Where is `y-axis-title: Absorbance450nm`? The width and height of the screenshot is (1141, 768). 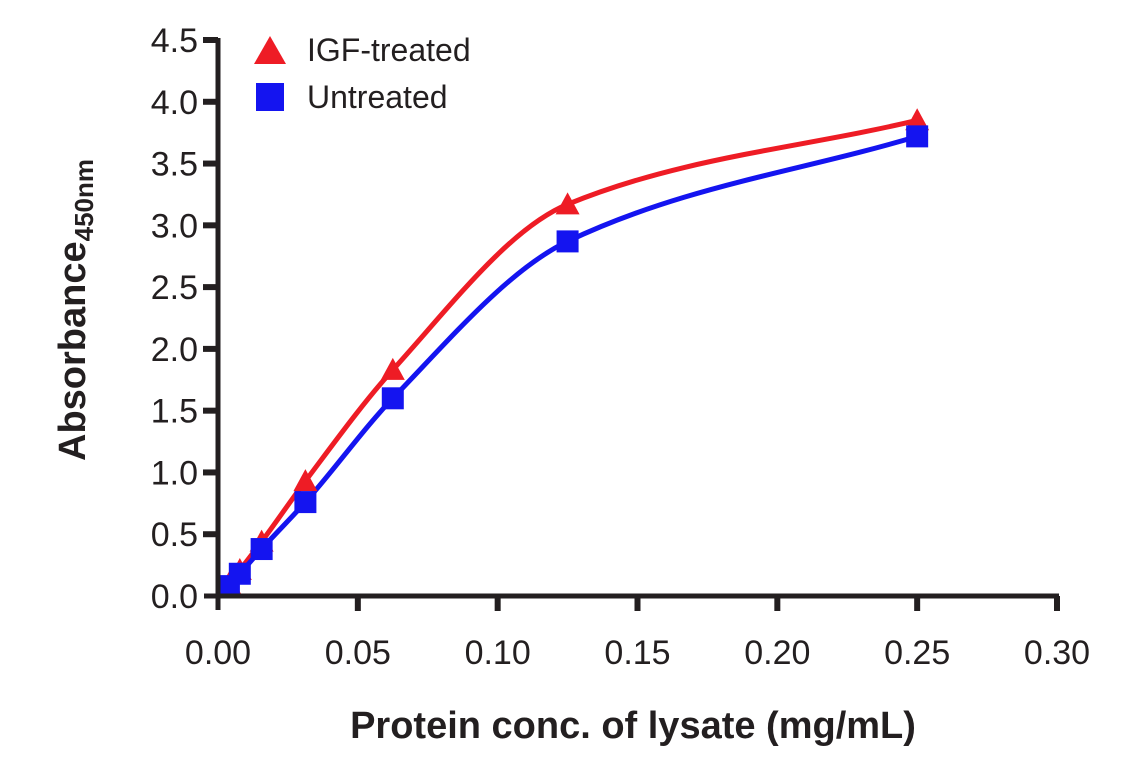
y-axis-title: Absorbance450nm is located at coordinates (75, 310).